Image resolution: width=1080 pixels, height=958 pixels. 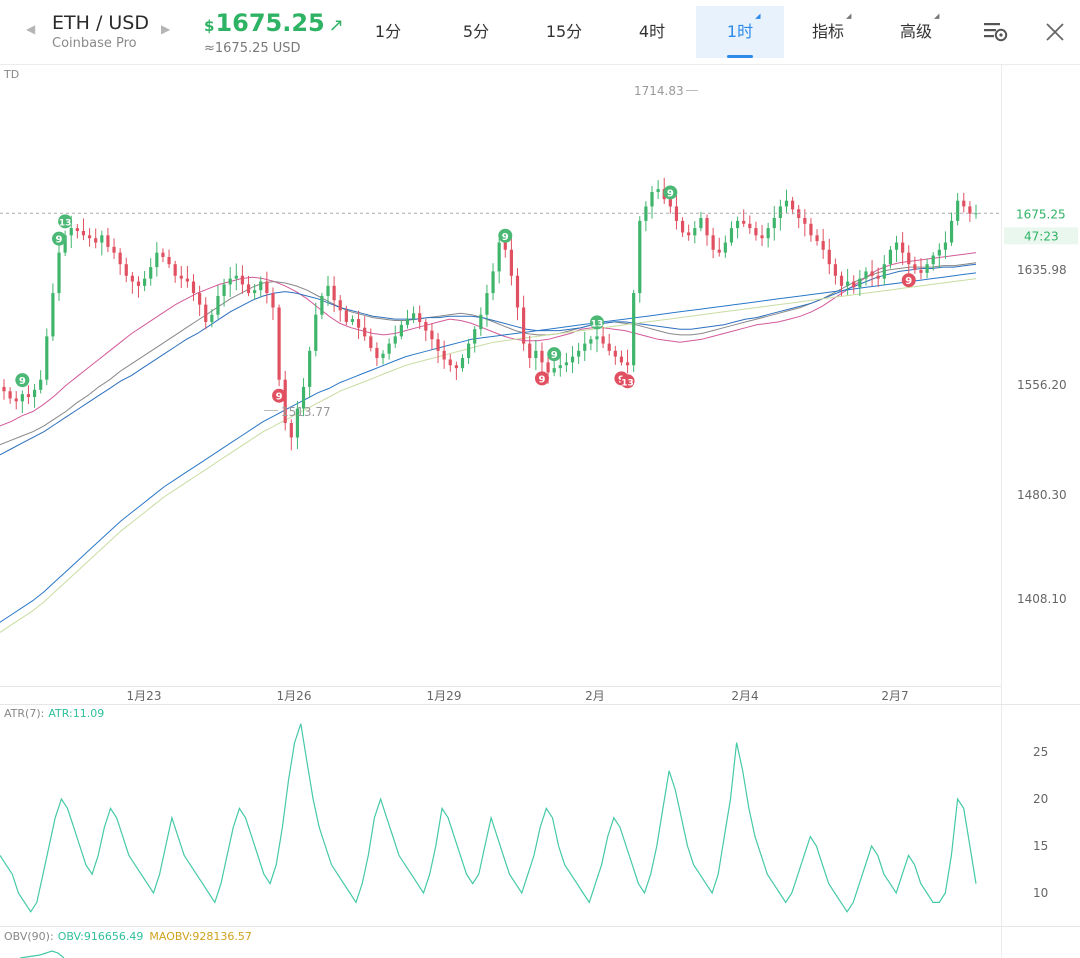 What do you see at coordinates (31, 29) in the screenshot?
I see `prev-arrow-icon: ◀` at bounding box center [31, 29].